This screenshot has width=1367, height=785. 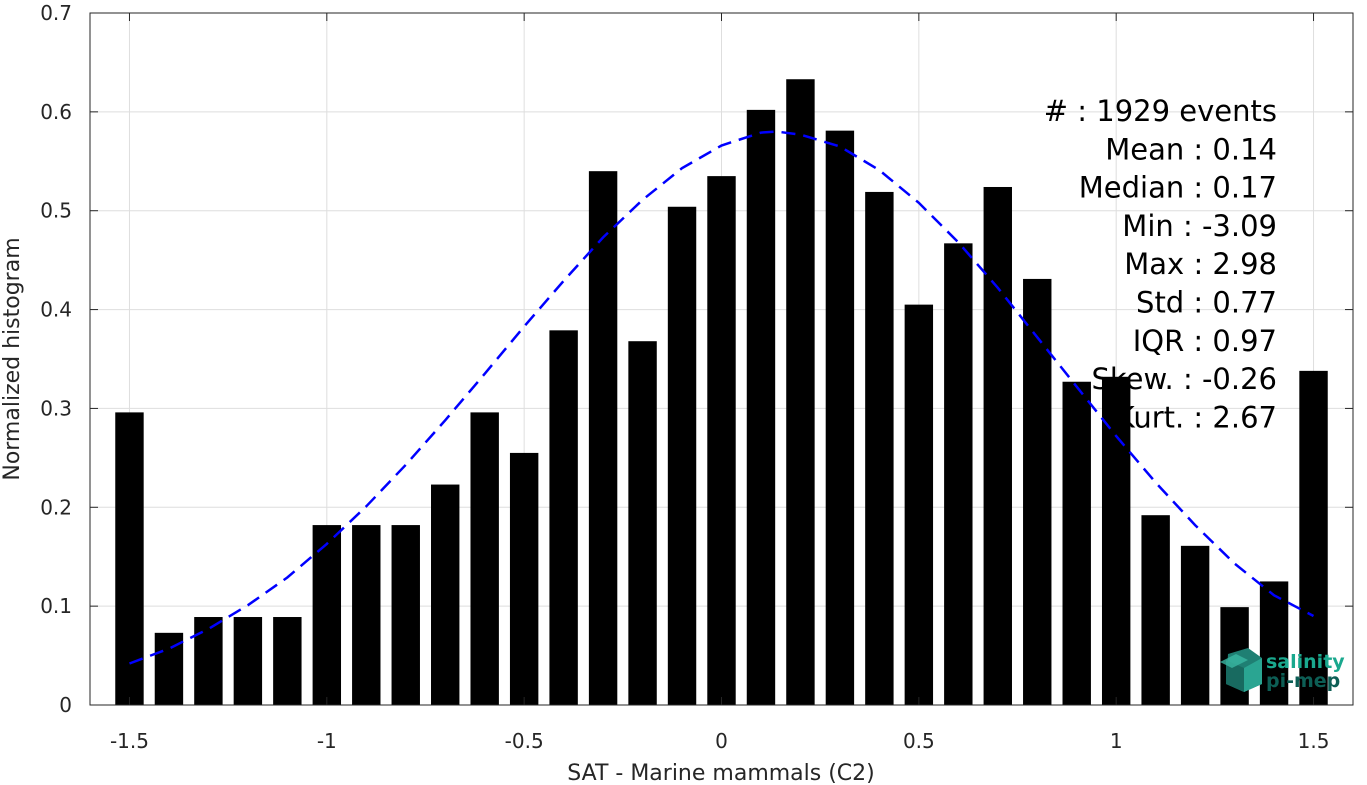 I want to click on y-tick-label: 0.7, so click(x=56, y=13).